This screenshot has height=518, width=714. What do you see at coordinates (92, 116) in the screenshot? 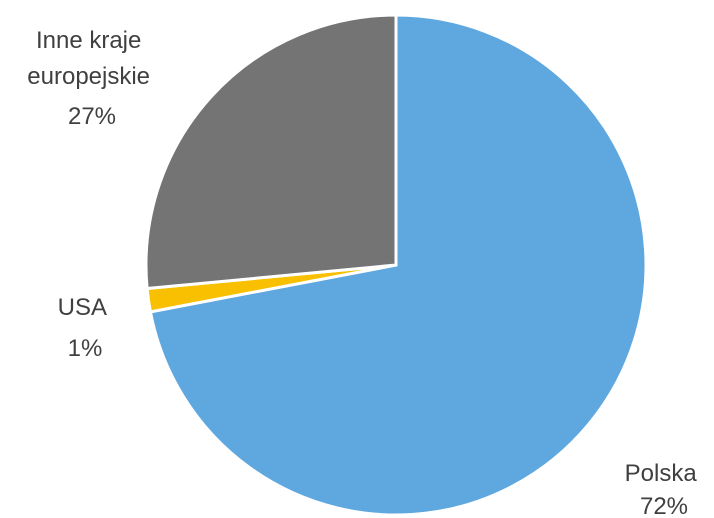
I see `data-label-inne-kraje-percent: 27%` at bounding box center [92, 116].